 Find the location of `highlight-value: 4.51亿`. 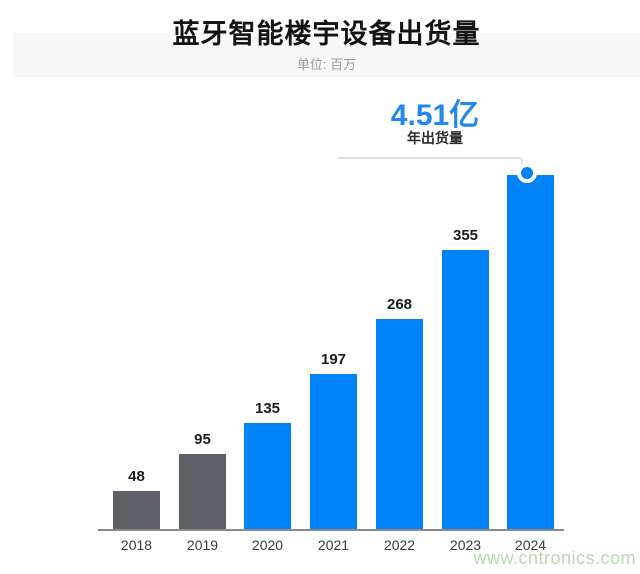

highlight-value: 4.51亿 is located at coordinates (435, 115).